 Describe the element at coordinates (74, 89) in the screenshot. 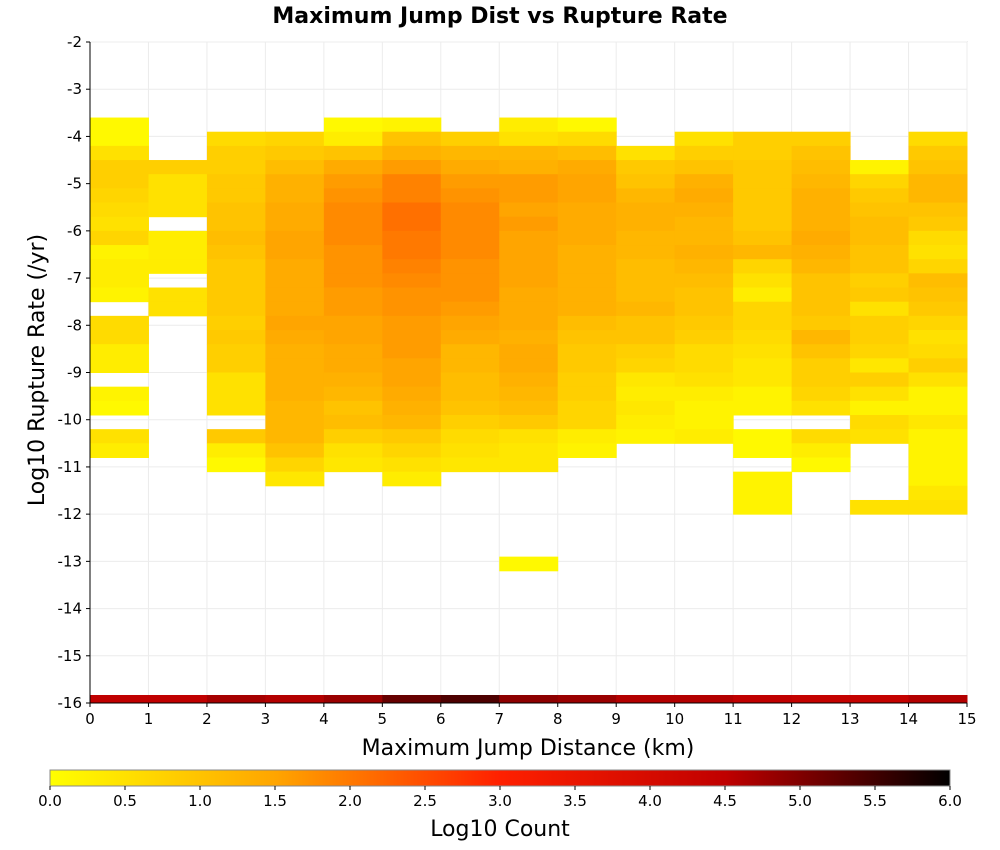

I see `y-tick-label: -3` at that location.